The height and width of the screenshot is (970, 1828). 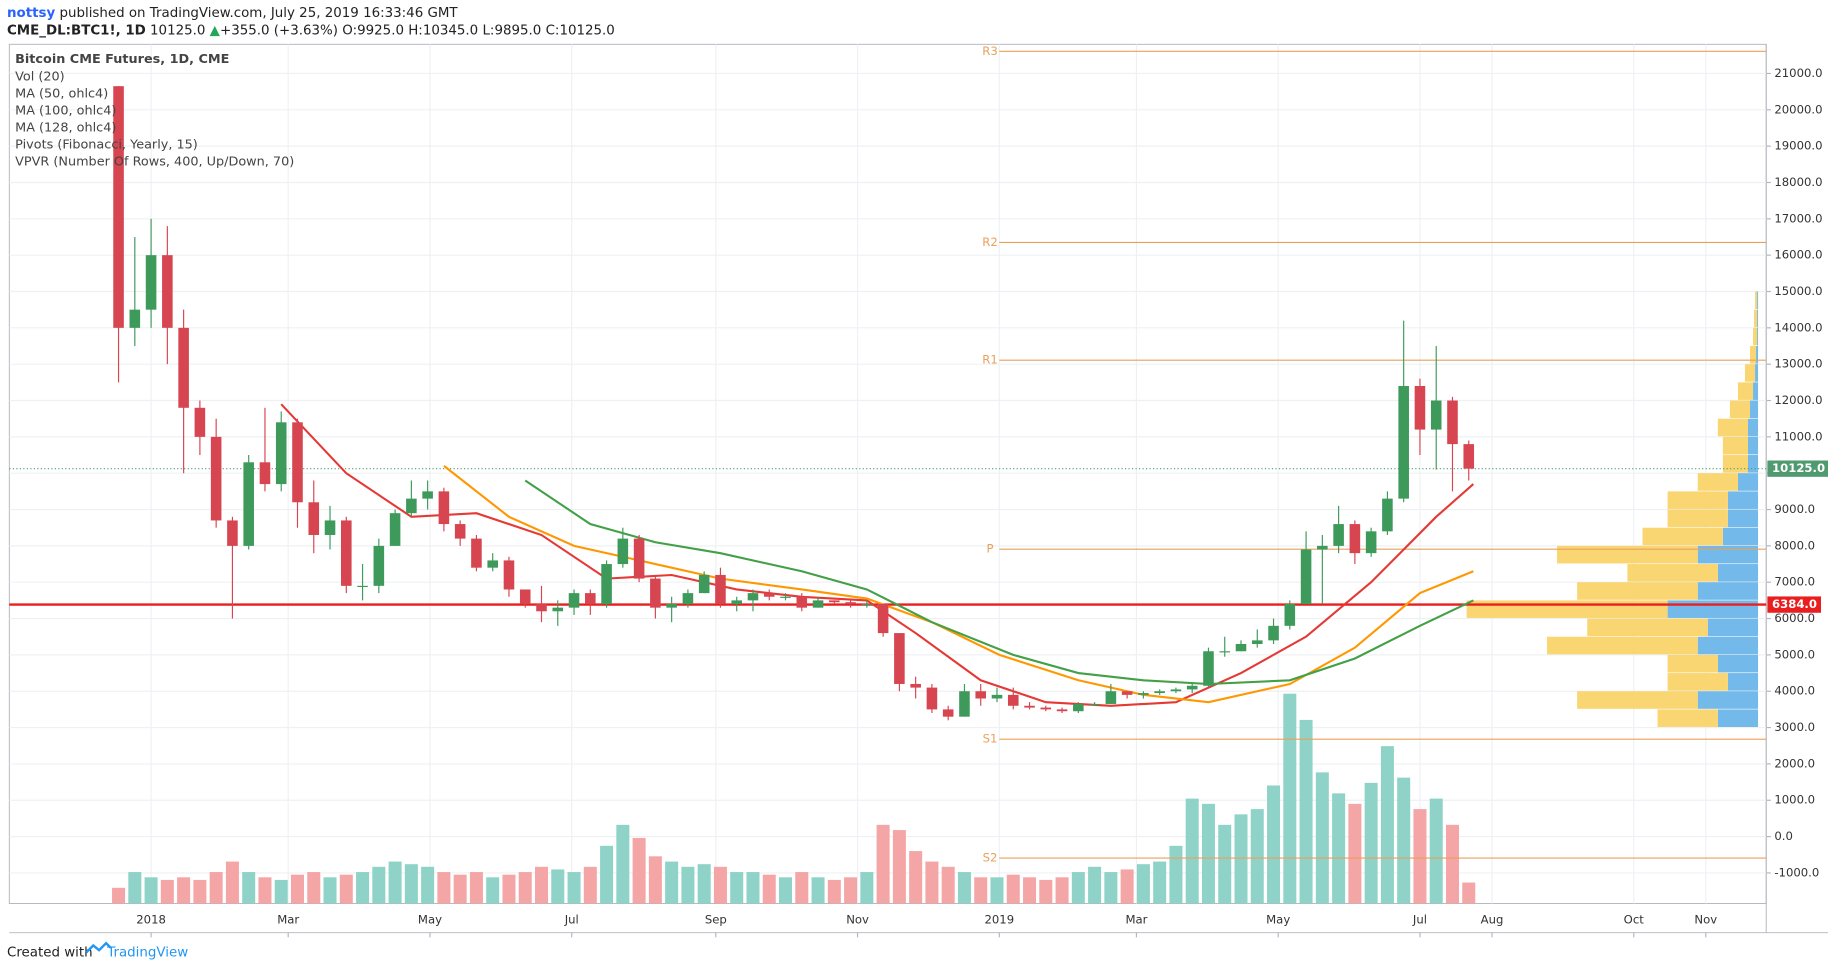 I want to click on pivot-label: S2, so click(x=990, y=858).